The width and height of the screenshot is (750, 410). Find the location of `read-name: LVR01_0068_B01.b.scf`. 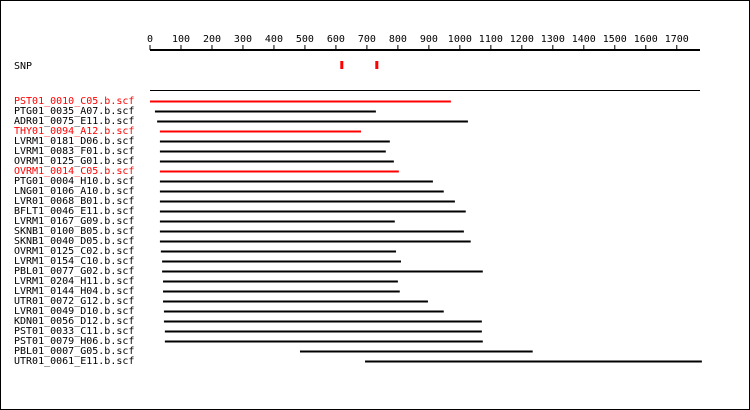

read-name: LVR01_0068_B01.b.scf is located at coordinates (74, 201).